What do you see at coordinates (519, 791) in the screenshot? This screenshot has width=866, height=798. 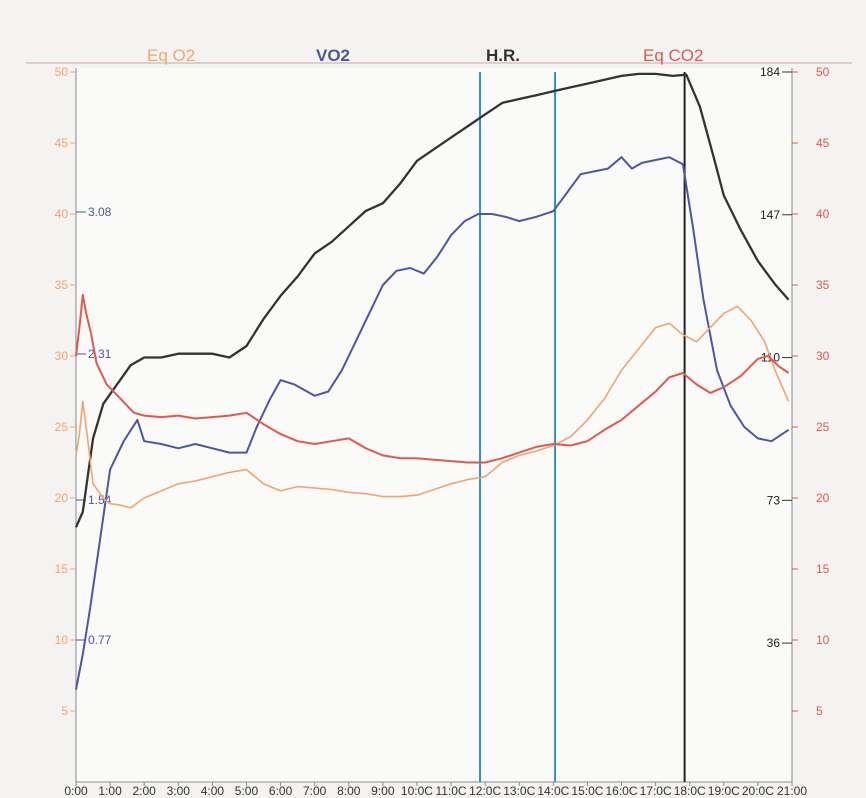 I see `x-tick-label: 13:0C` at bounding box center [519, 791].